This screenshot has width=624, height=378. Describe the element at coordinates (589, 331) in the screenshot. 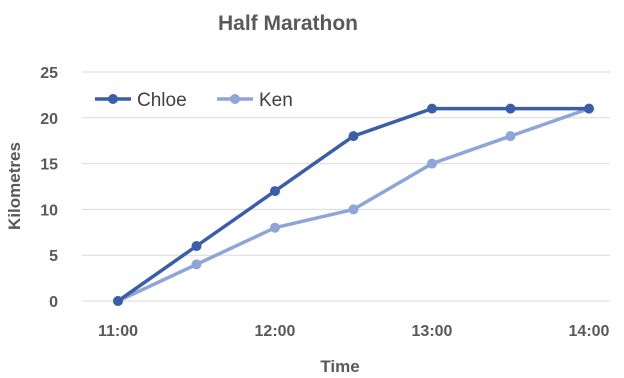

I see `x-tick-label: 14:00` at that location.